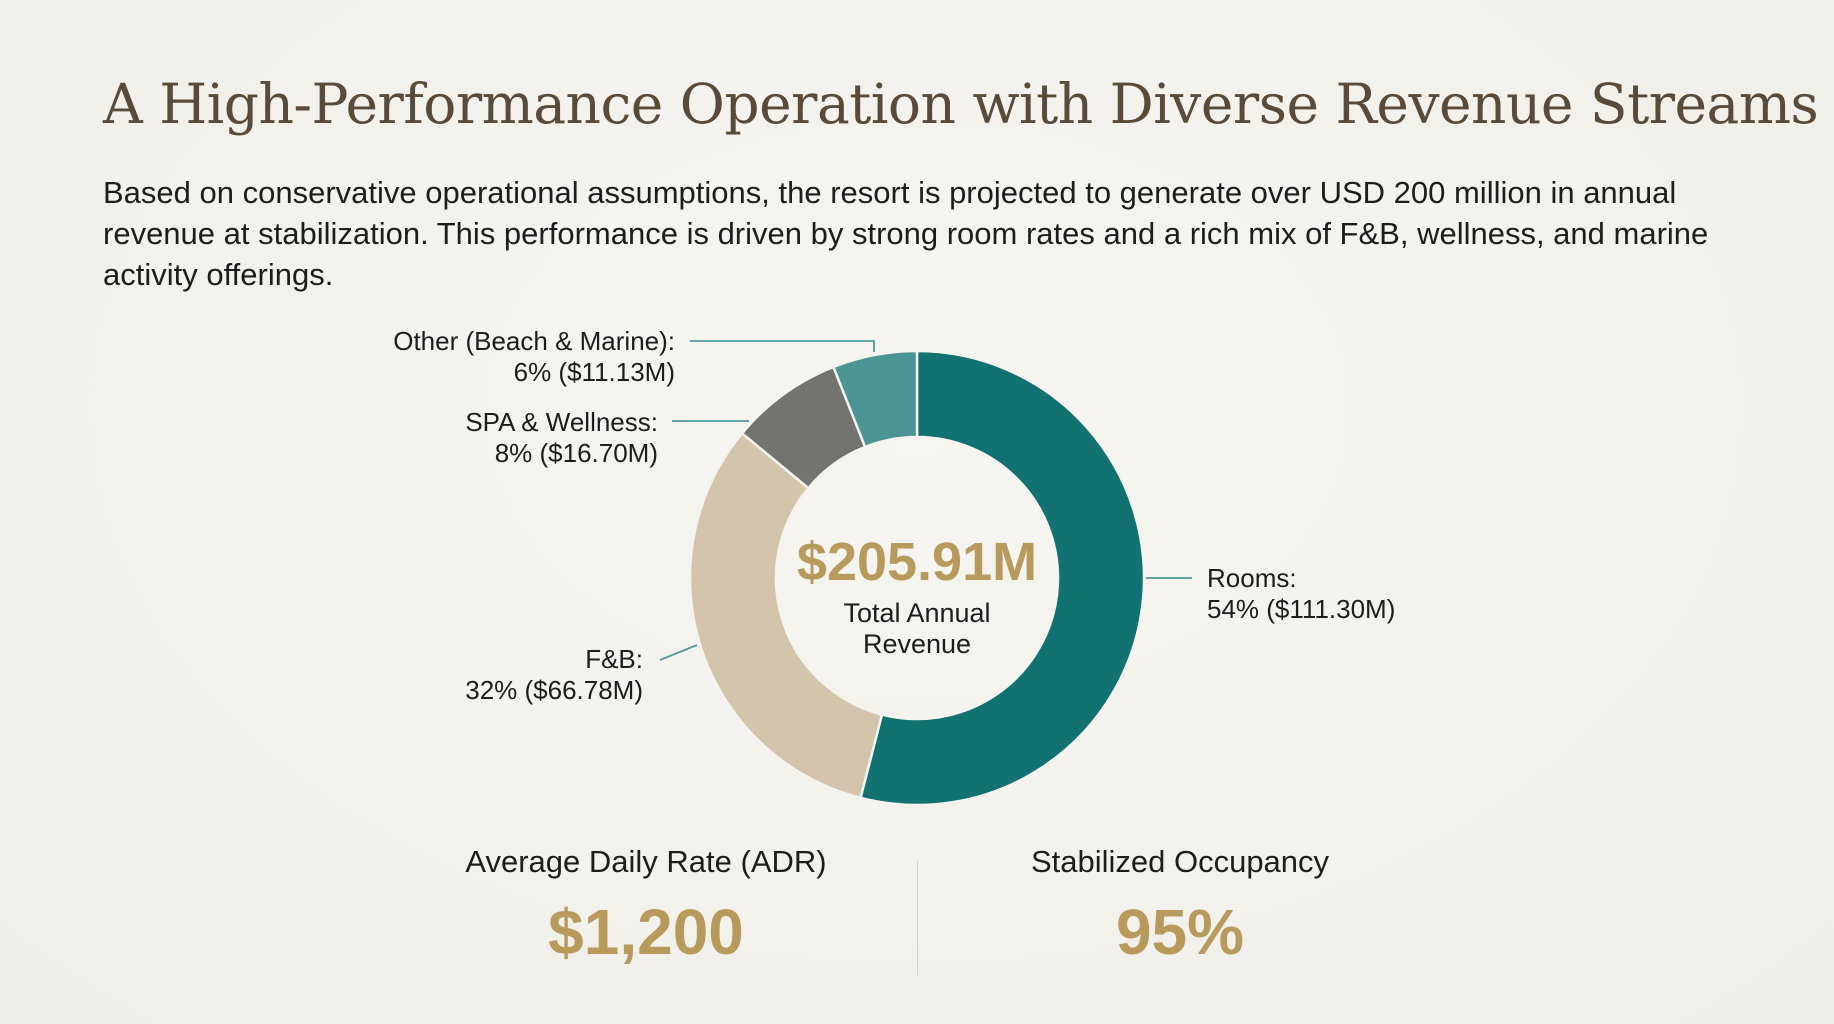 The image size is (1834, 1024). What do you see at coordinates (1252, 578) in the screenshot?
I see `label-rooms-name: Rooms:` at bounding box center [1252, 578].